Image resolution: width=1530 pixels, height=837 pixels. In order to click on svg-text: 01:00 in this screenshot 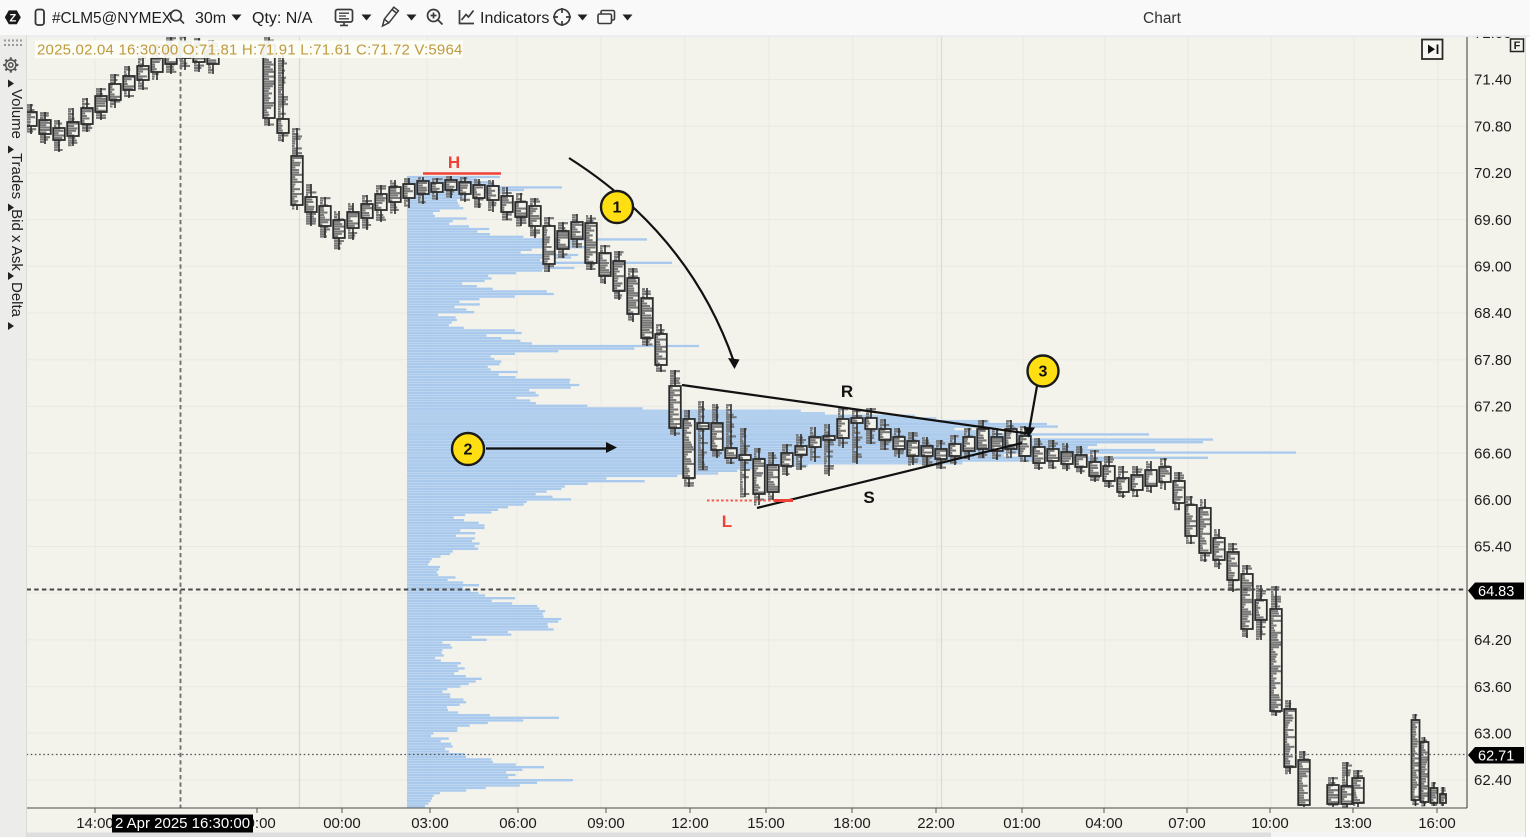, I will do `click(1022, 823)`.